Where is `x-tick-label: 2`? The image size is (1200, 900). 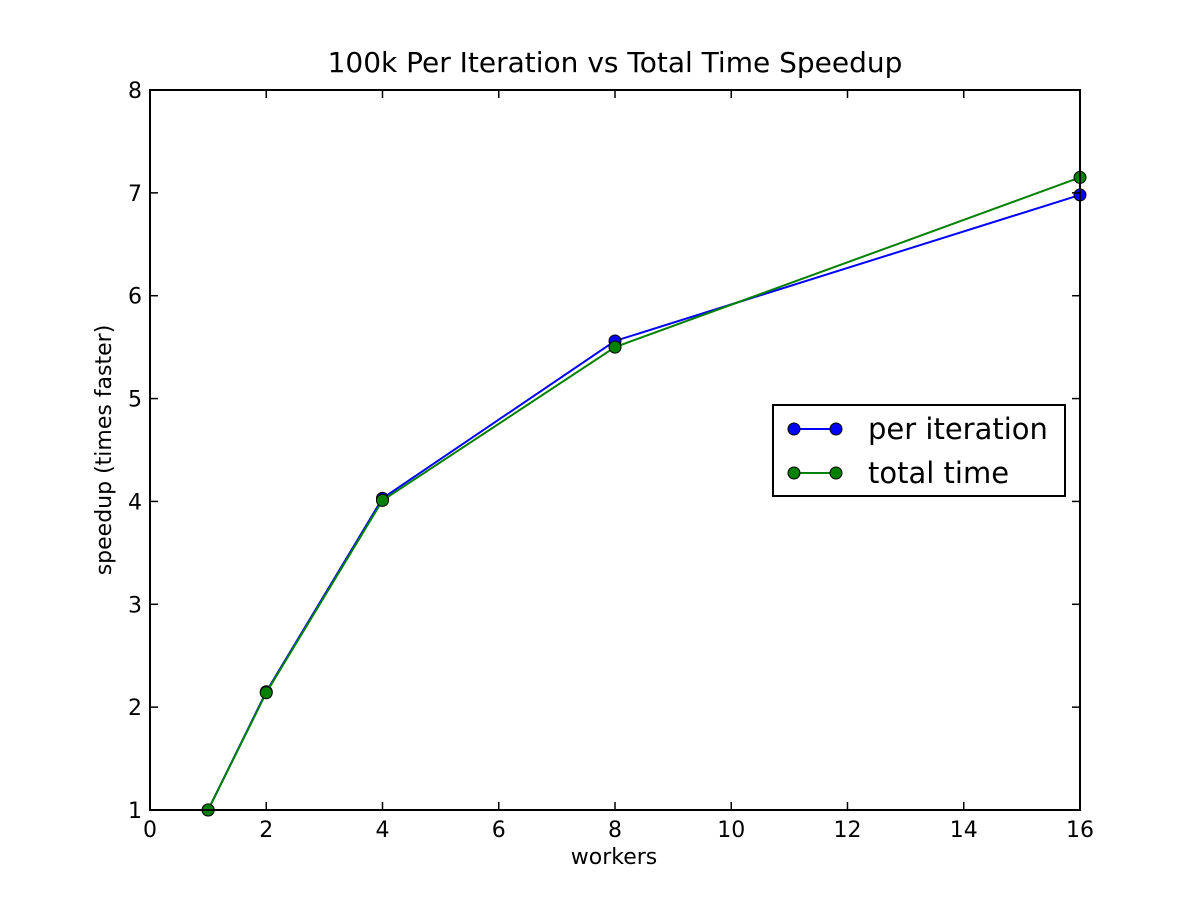
x-tick-label: 2 is located at coordinates (266, 830).